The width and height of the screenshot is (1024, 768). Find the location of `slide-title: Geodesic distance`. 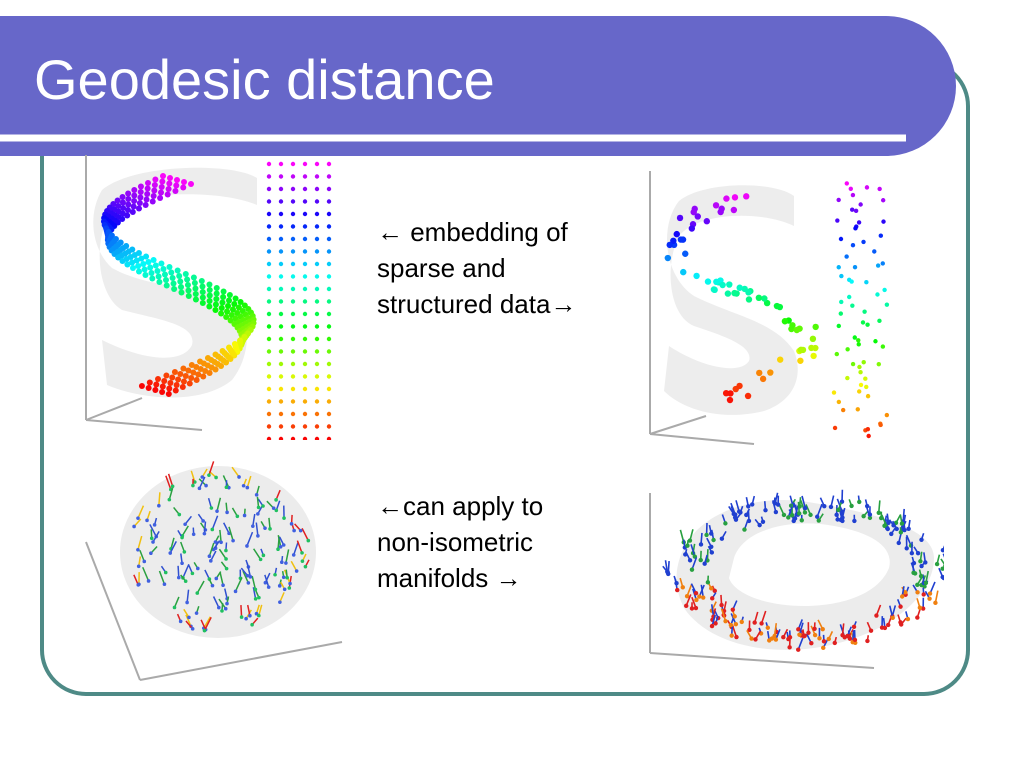

slide-title: Geodesic distance is located at coordinates (264, 79).